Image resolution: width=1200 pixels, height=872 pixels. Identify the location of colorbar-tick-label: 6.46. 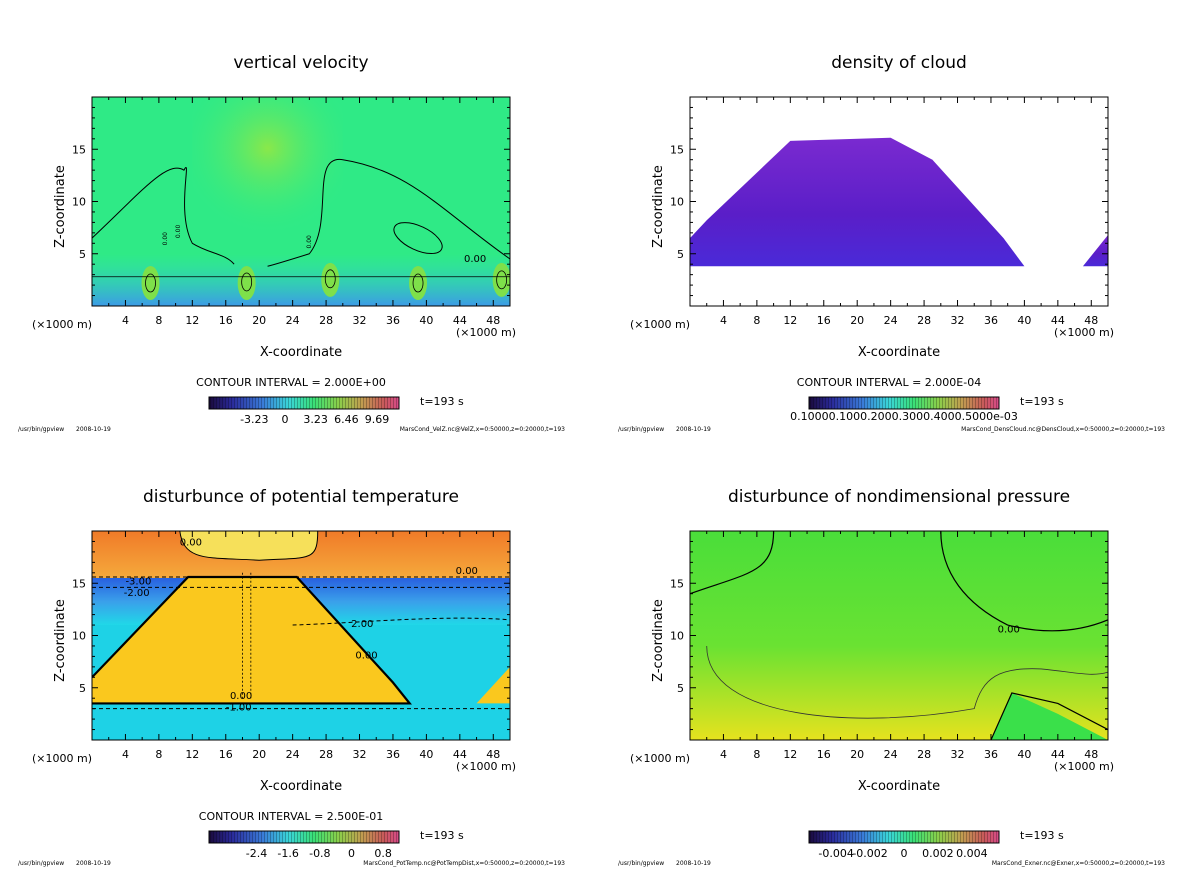
(346, 419).